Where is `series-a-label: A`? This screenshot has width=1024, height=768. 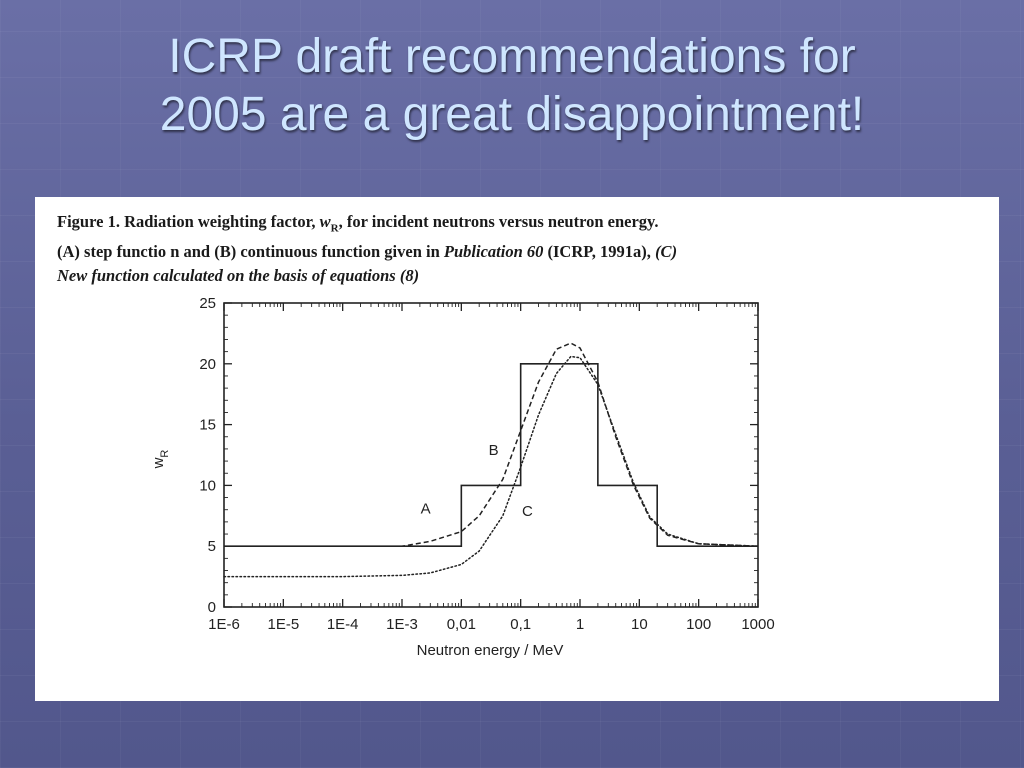
series-a-label: A is located at coordinates (426, 508).